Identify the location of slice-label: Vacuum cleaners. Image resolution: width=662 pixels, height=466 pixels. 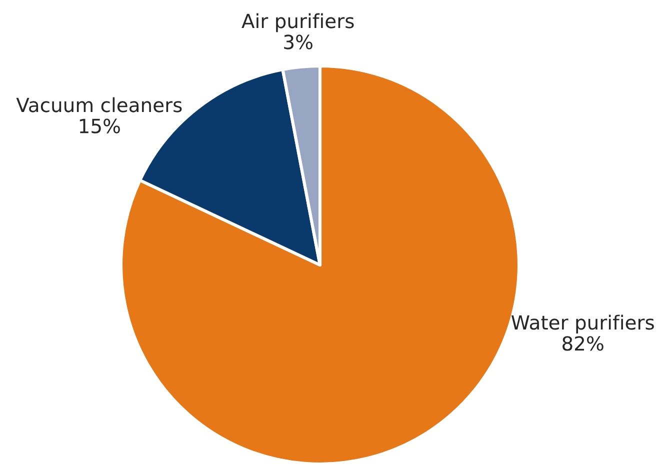
(99, 104).